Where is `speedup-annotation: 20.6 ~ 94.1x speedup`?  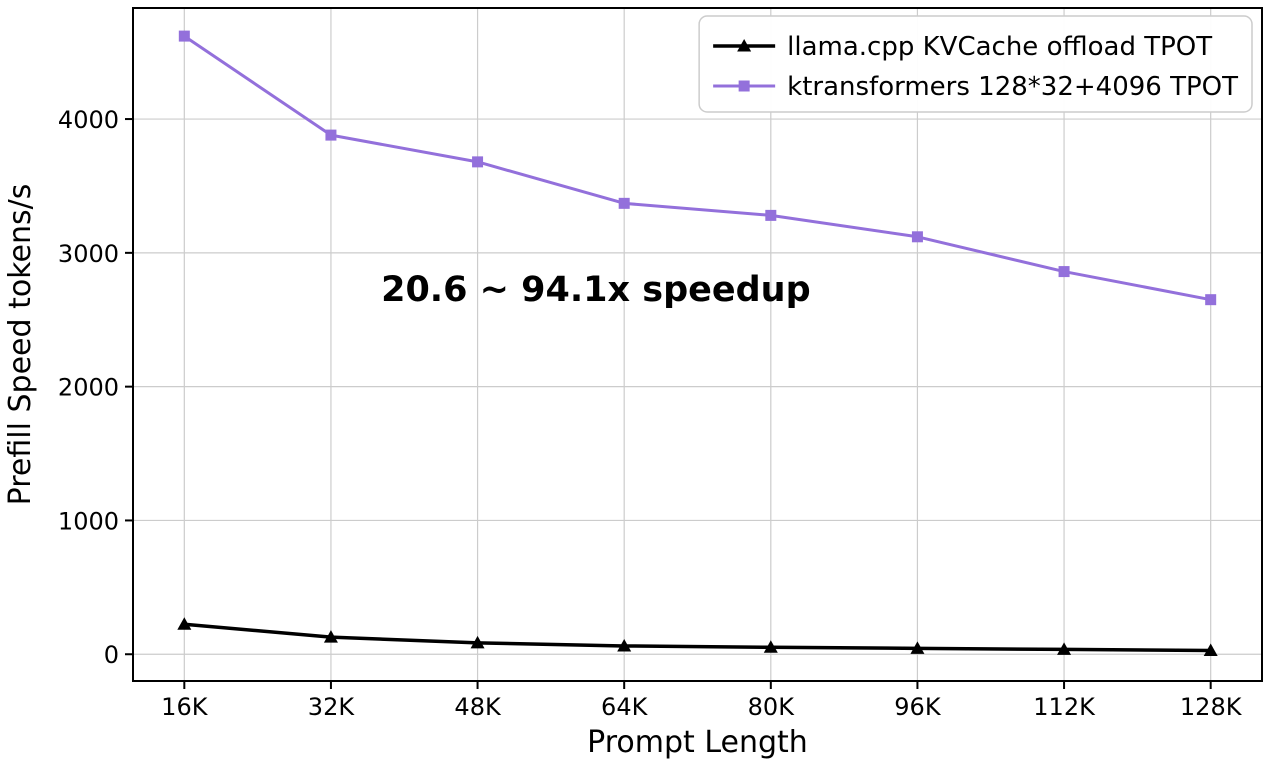 speedup-annotation: 20.6 ~ 94.1x speedup is located at coordinates (596, 290).